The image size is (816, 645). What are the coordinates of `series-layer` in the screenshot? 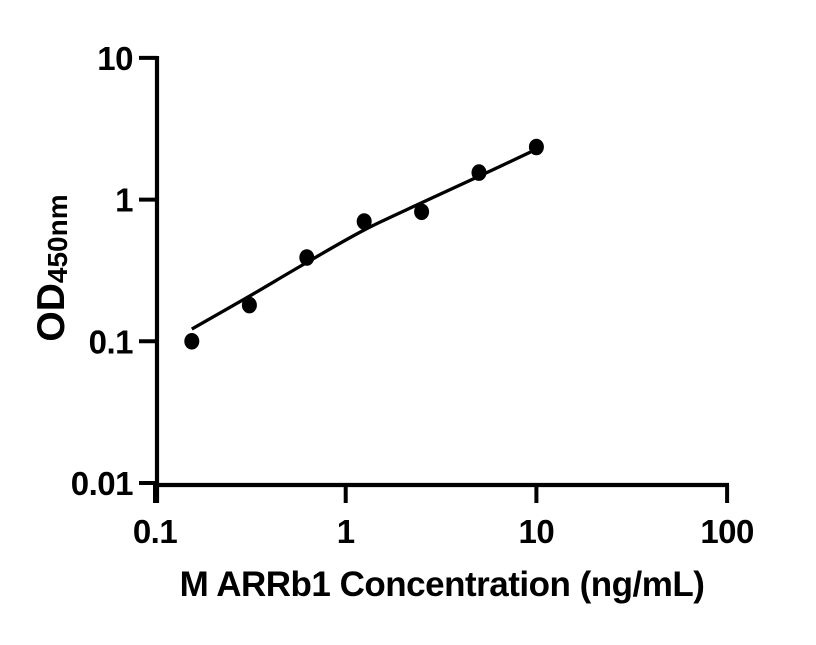 It's located at (364, 244).